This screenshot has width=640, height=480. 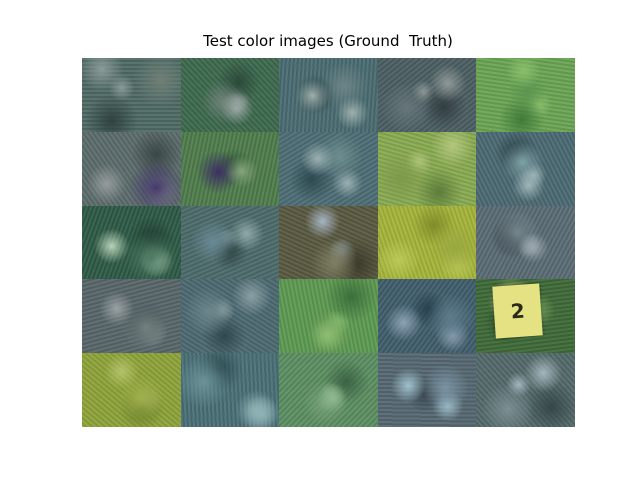 What do you see at coordinates (518, 311) in the screenshot?
I see `number-tag: 2` at bounding box center [518, 311].